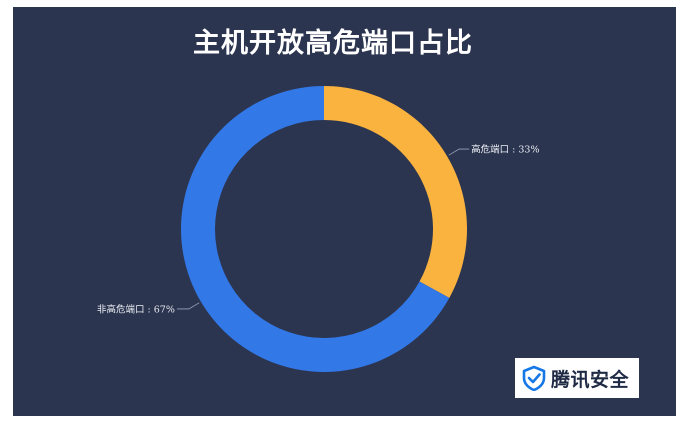  What do you see at coordinates (136, 309) in the screenshot?
I see `slice-label-1: 非高危端口 : 67%` at bounding box center [136, 309].